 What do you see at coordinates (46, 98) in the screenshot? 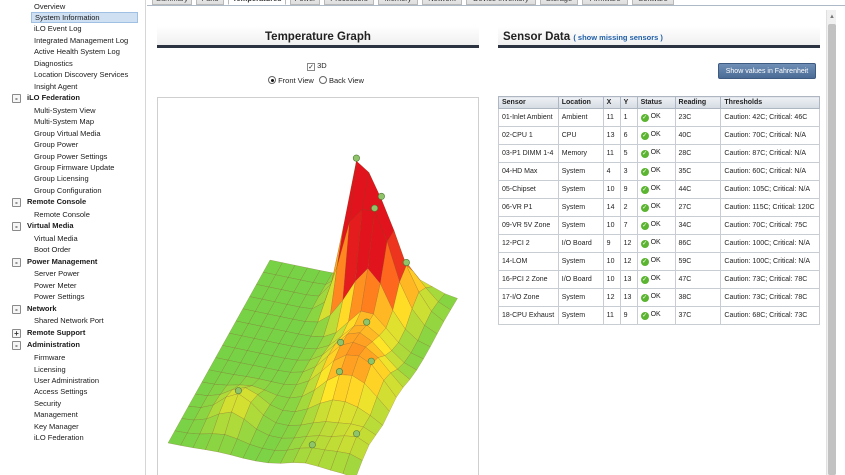
I see `sidebar-section-ilo-federation: - iLO Federation` at bounding box center [46, 98].